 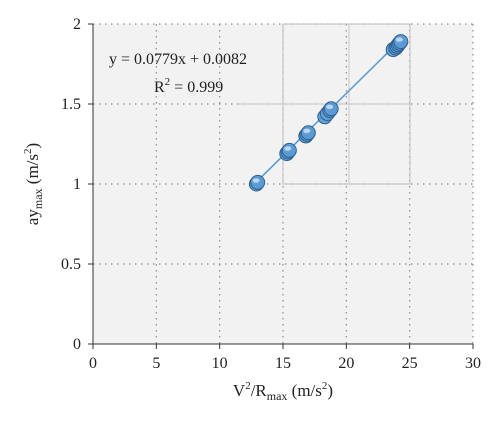 What do you see at coordinates (33, 184) in the screenshot?
I see `y-axis-title: aymax (m/s2)` at bounding box center [33, 184].